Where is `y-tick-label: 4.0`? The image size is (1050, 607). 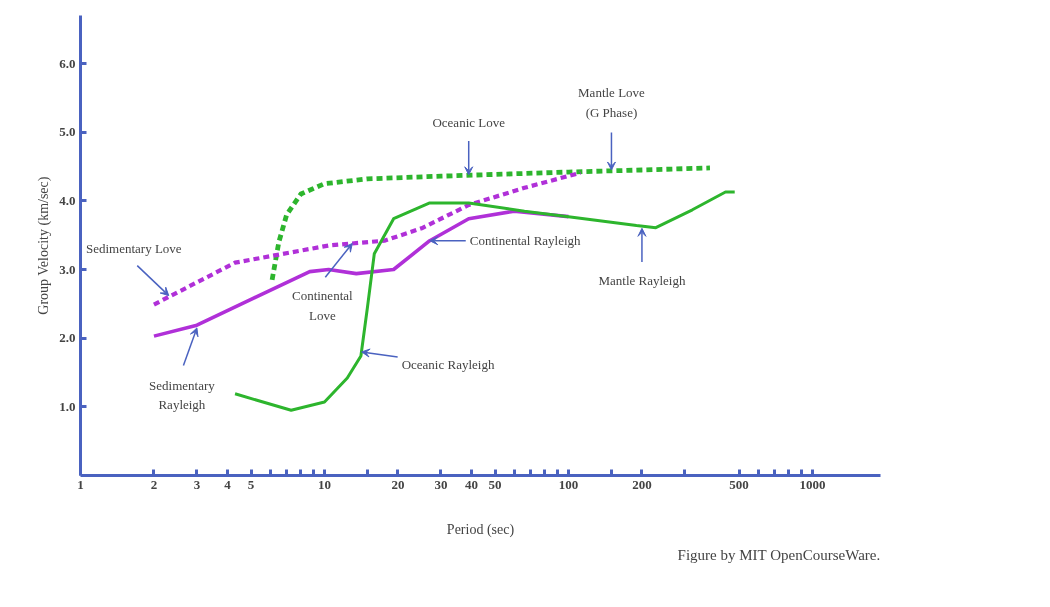 y-tick-label: 4.0 is located at coordinates (67, 200).